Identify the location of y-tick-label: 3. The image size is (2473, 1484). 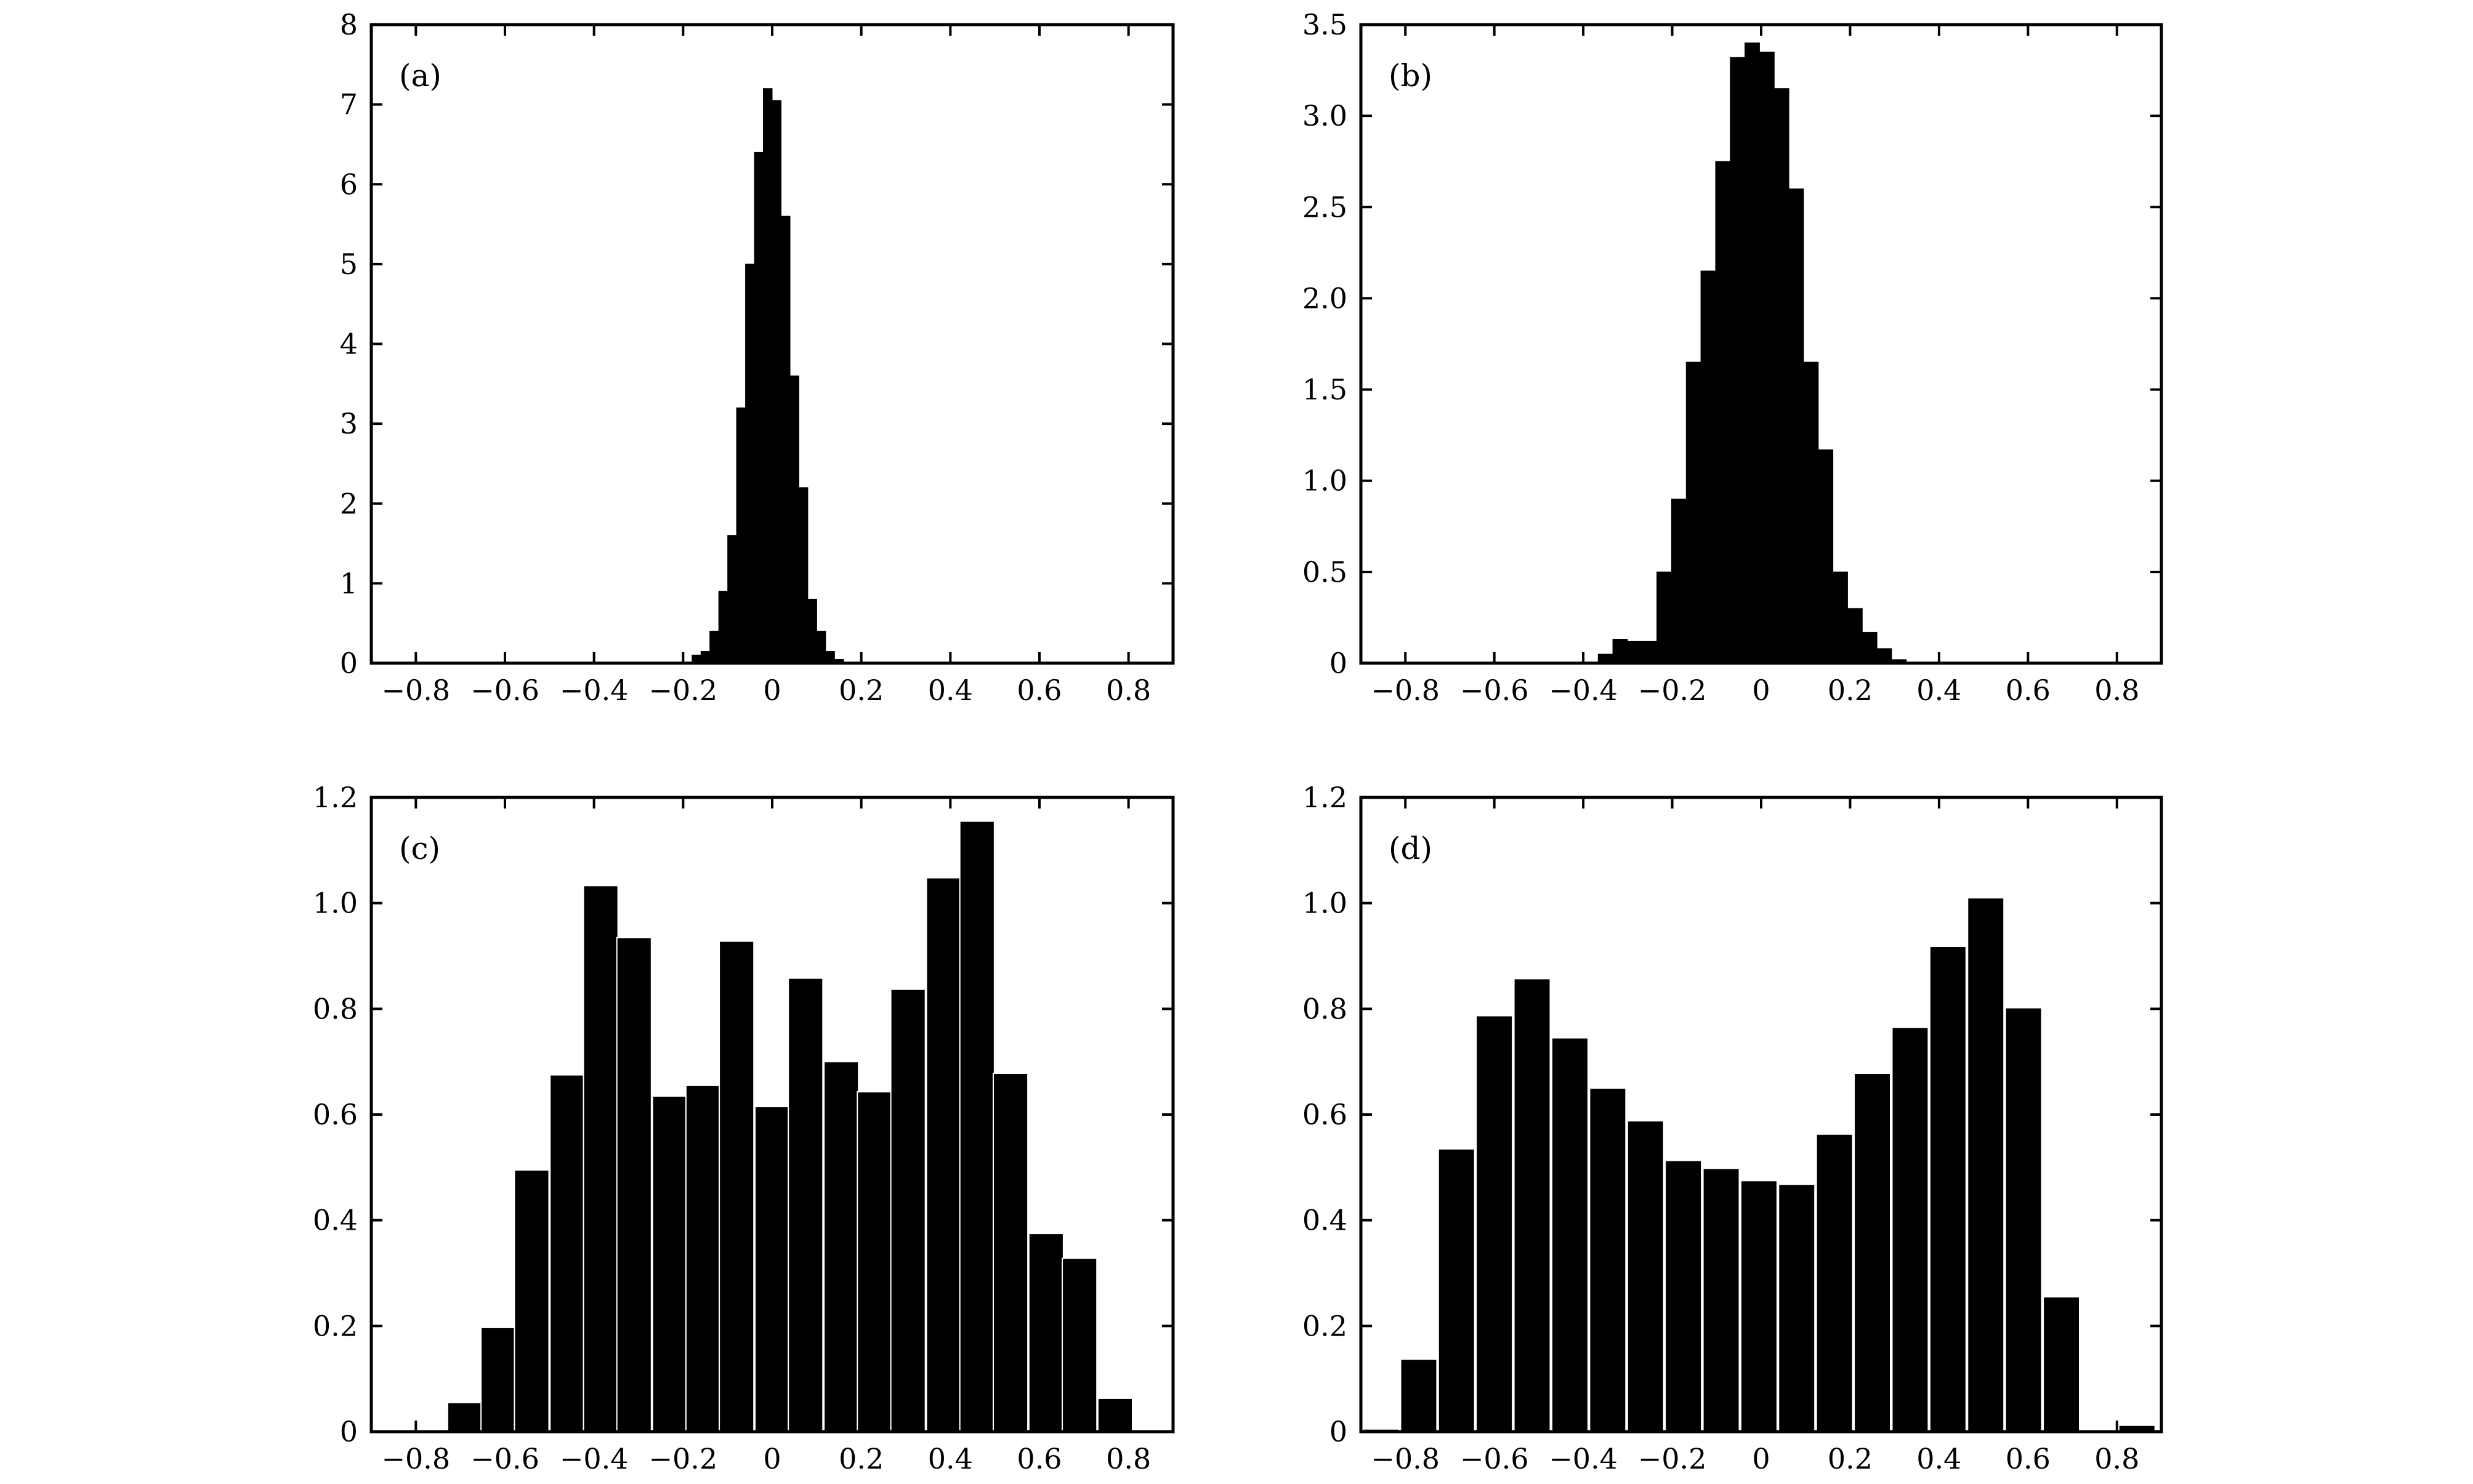
(349, 423).